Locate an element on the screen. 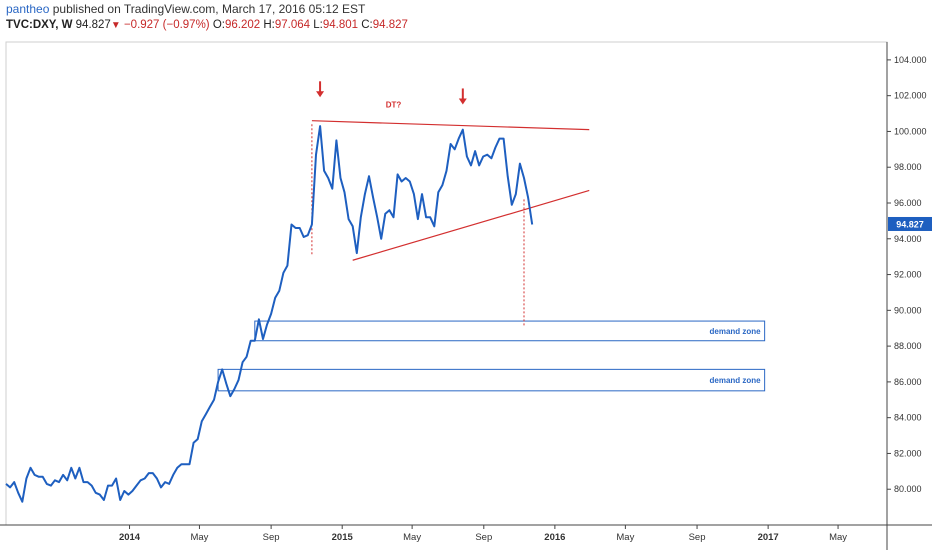 The width and height of the screenshot is (932, 550). last-price-tag-label: 94.827 is located at coordinates (910, 224).